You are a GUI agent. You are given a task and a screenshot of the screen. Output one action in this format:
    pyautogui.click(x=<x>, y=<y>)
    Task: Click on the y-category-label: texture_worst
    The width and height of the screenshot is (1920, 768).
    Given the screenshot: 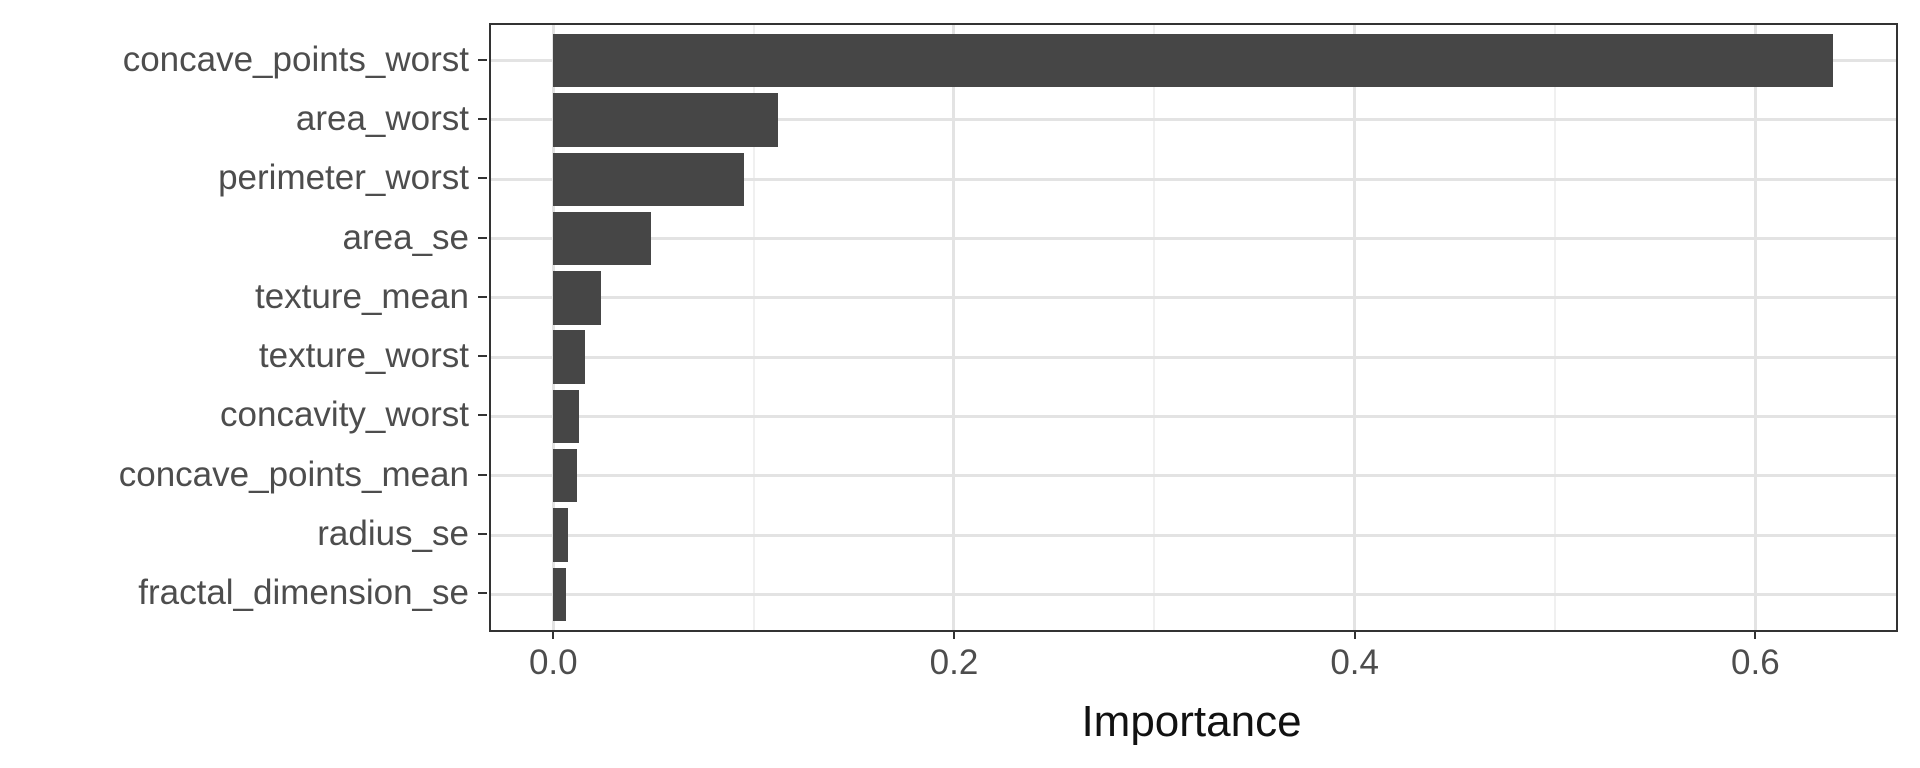 What is the action you would take?
    pyautogui.click(x=363, y=356)
    